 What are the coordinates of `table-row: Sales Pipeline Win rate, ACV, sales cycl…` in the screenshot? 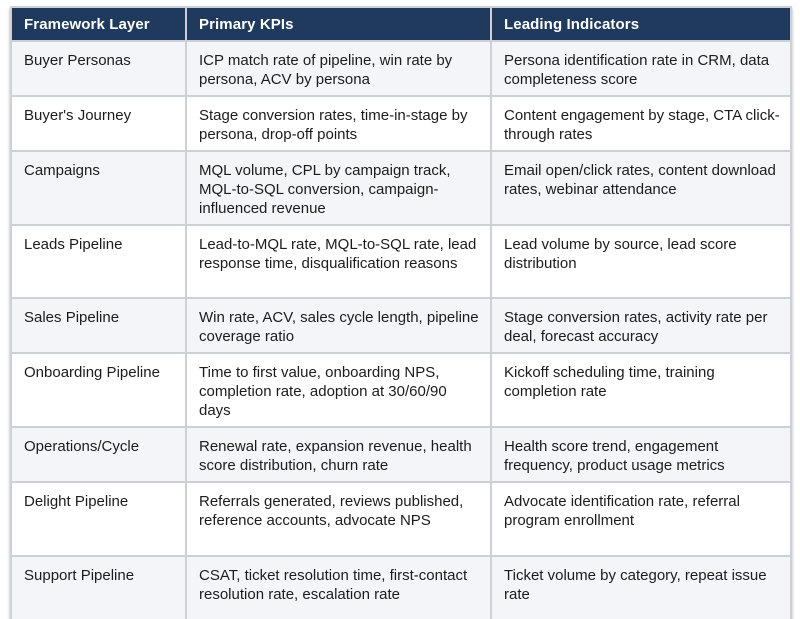 It's located at (401, 325).